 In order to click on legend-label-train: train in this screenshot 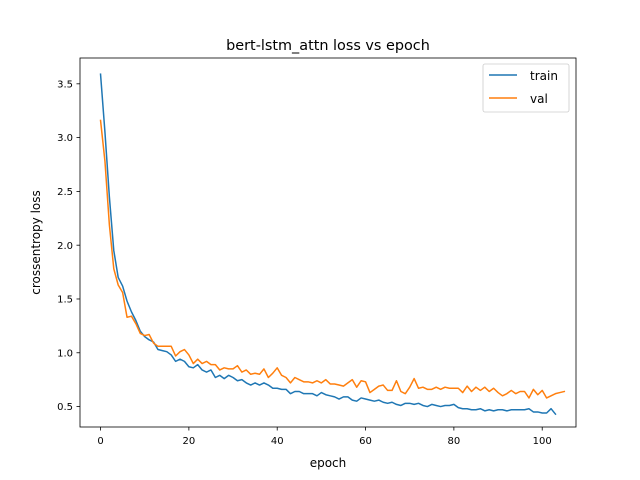, I will do `click(544, 76)`.